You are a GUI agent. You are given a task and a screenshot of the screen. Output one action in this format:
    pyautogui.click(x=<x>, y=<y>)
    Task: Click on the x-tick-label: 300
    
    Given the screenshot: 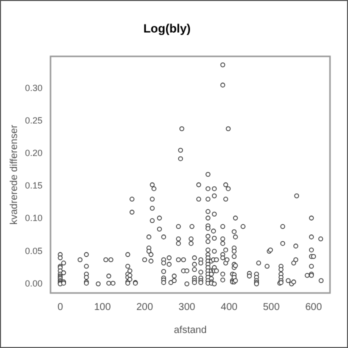 What is the action you would take?
    pyautogui.click(x=187, y=307)
    